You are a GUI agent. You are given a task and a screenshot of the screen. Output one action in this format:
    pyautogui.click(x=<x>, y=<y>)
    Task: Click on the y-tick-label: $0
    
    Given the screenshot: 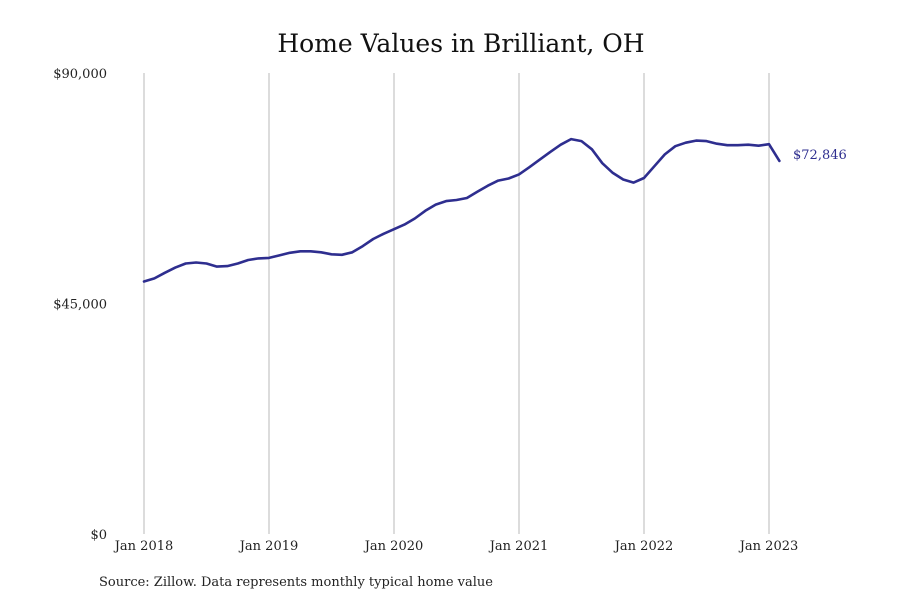 What is the action you would take?
    pyautogui.click(x=98, y=535)
    